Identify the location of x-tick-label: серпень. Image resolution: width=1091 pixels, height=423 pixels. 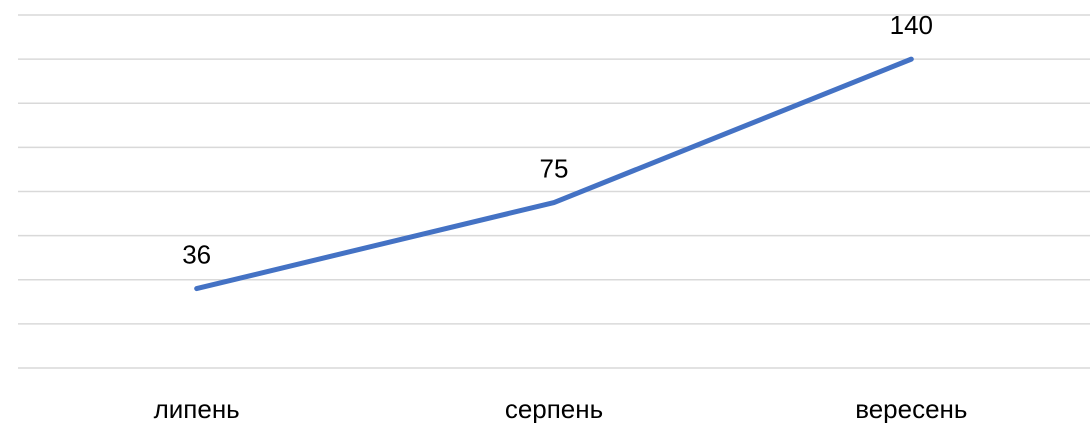
(554, 408).